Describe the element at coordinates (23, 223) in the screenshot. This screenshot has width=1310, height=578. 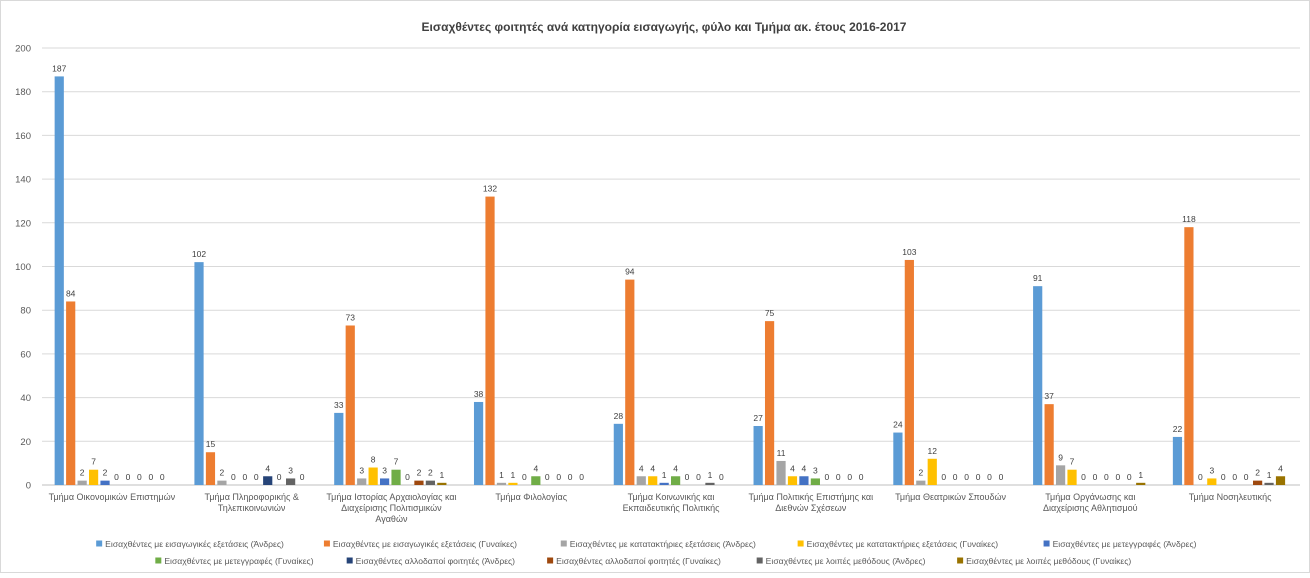
I see `y-tick-label: 120` at that location.